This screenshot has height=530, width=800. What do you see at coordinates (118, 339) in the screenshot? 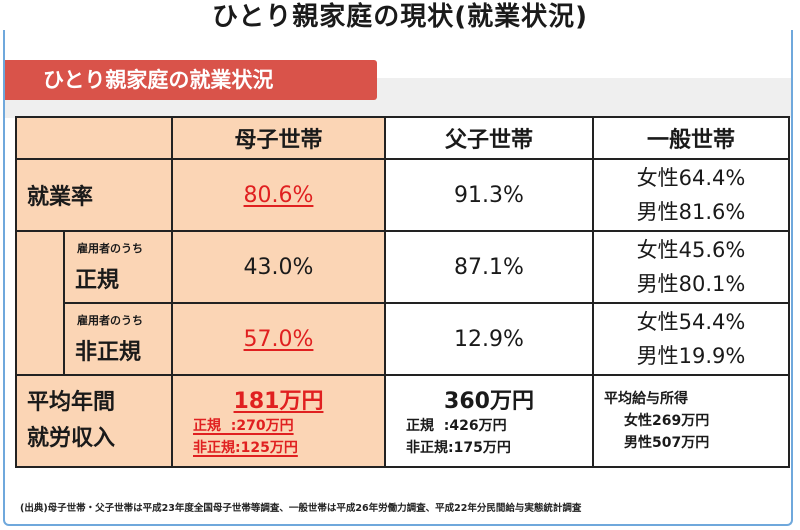
I see `label-nonregular: 雇用者のうち 非正規` at bounding box center [118, 339].